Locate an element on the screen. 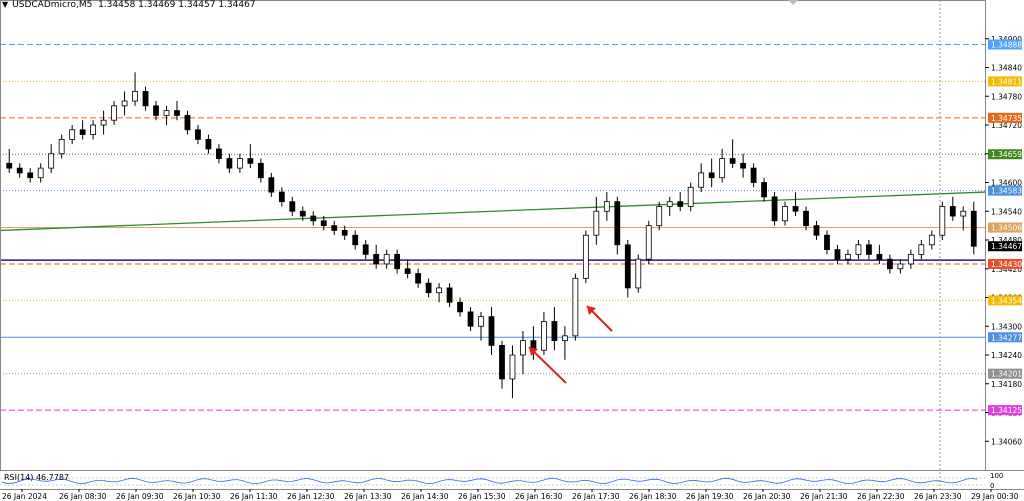 The height and width of the screenshot is (501, 1024). time-label-1: 26 Jan 08:30 is located at coordinates (83, 496).